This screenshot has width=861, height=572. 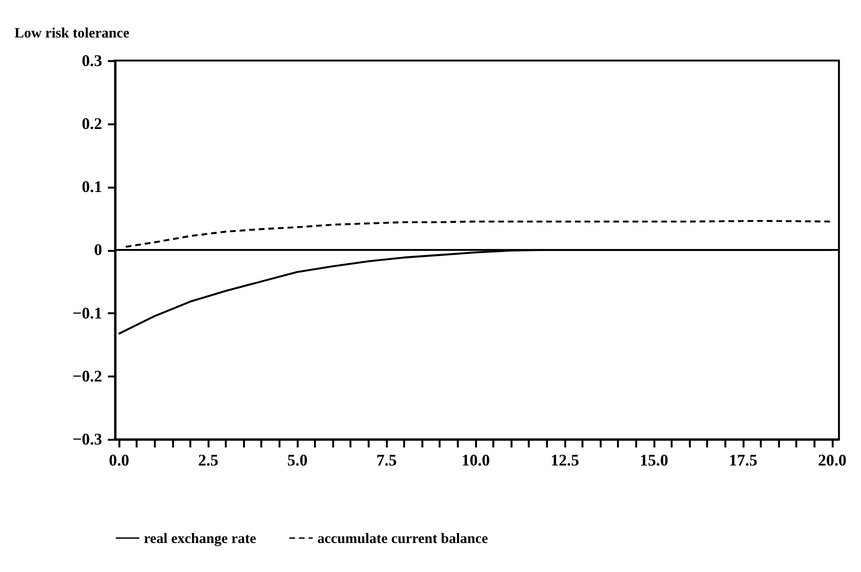 I want to click on x-tick-label: 12.5, so click(x=565, y=460).